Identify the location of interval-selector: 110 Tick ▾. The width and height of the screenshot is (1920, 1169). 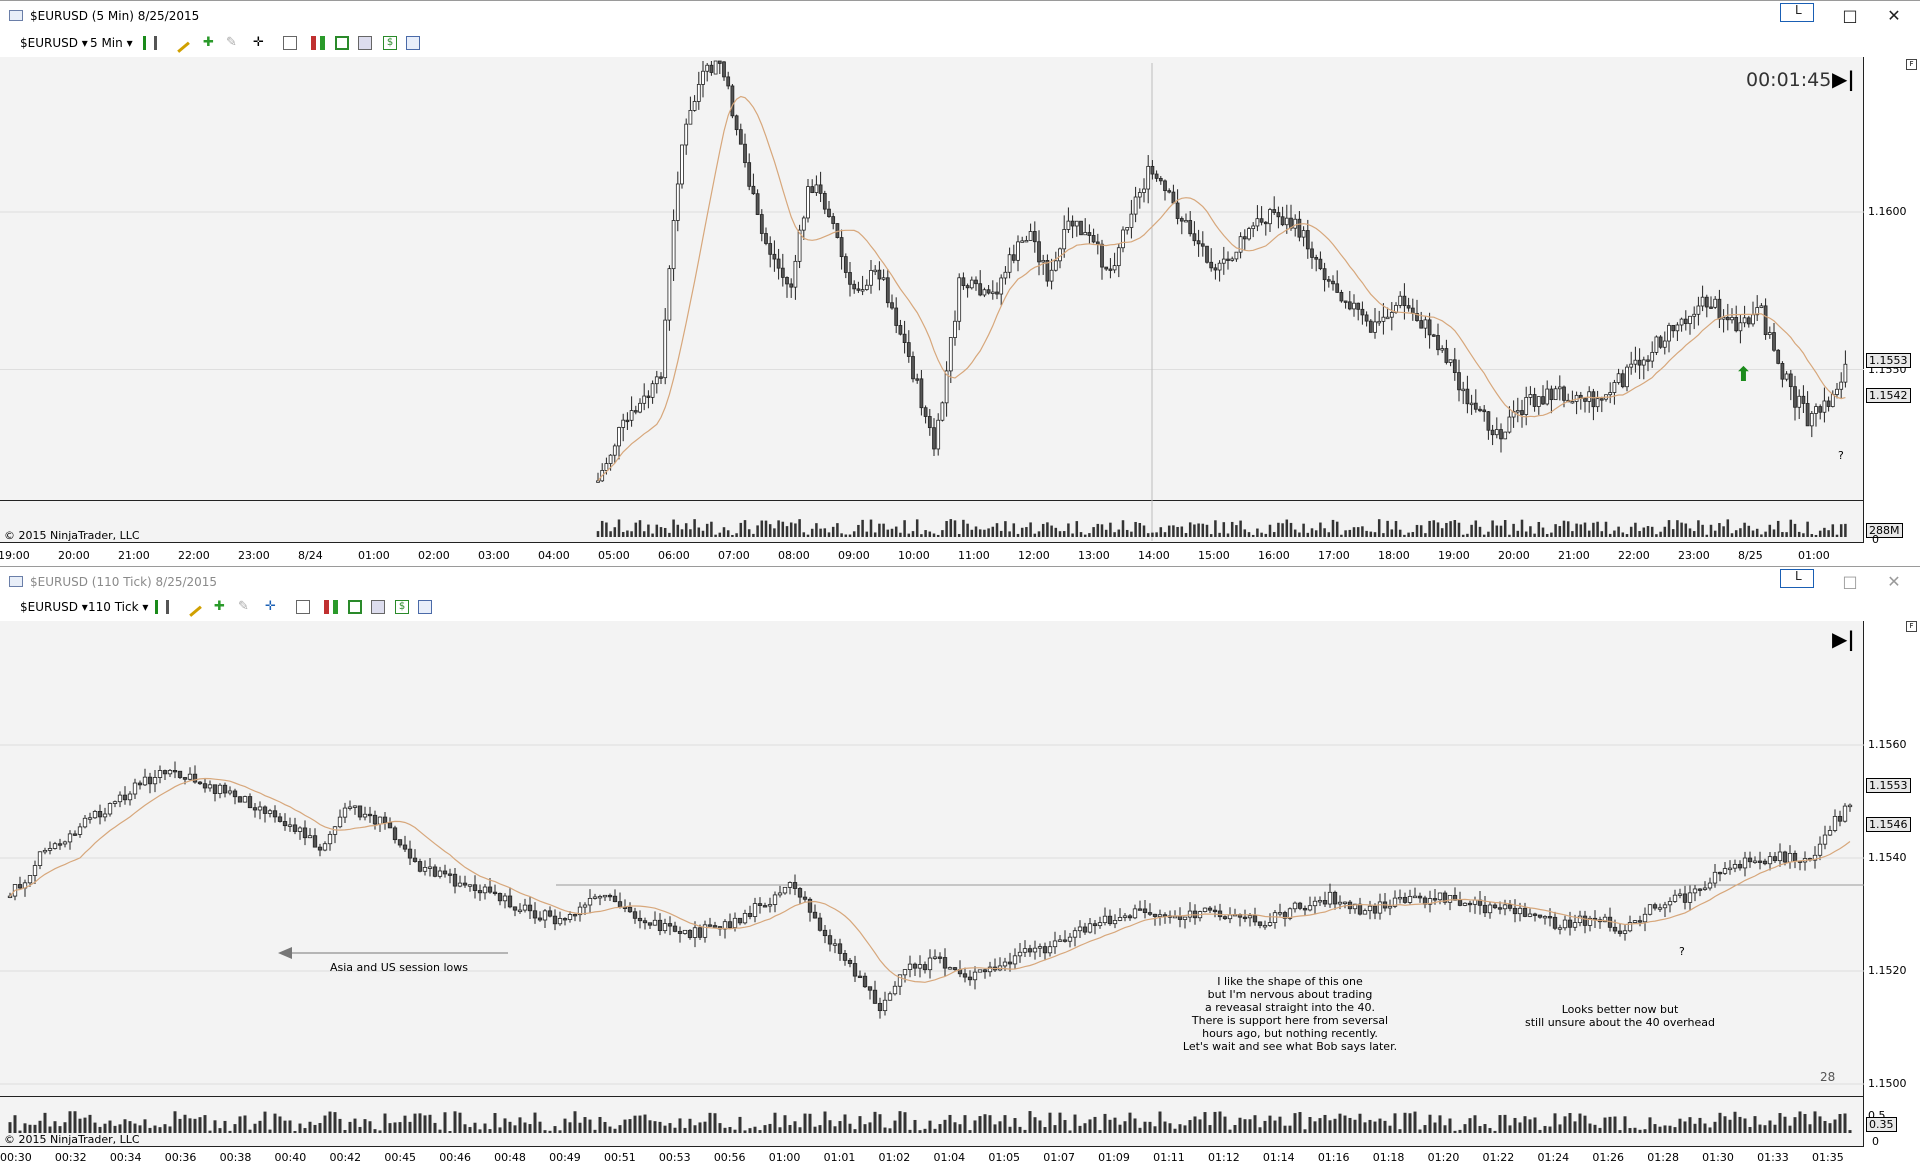
(118, 607).